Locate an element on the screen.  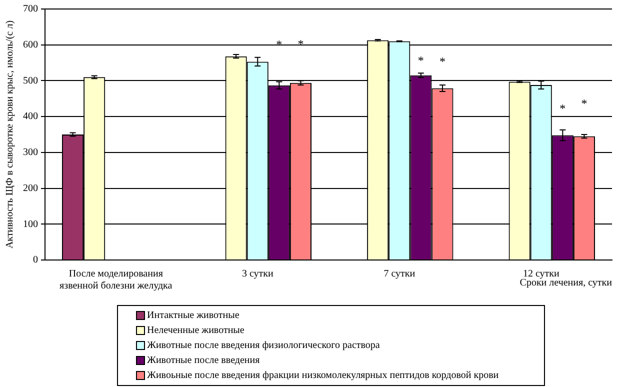
legend-label: Животные после введения физиологического раствора is located at coordinates (263, 345).